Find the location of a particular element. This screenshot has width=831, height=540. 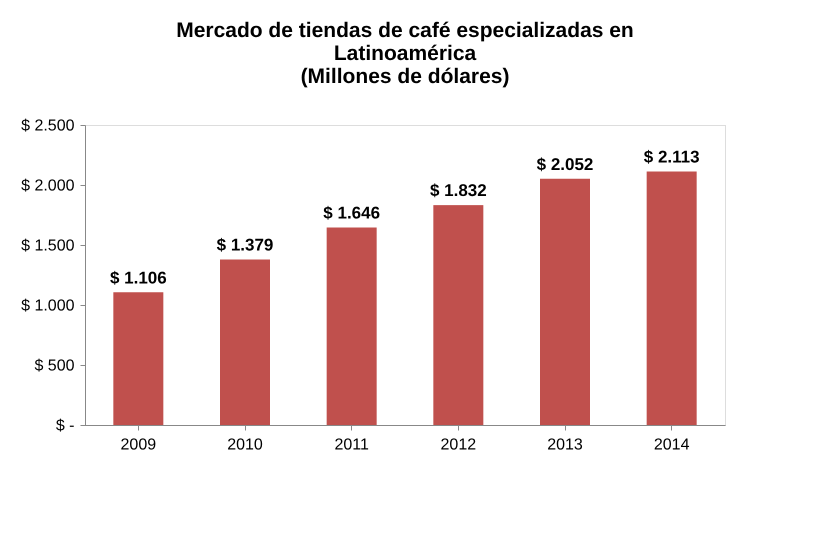

data-label: $ 1.379 is located at coordinates (245, 245).